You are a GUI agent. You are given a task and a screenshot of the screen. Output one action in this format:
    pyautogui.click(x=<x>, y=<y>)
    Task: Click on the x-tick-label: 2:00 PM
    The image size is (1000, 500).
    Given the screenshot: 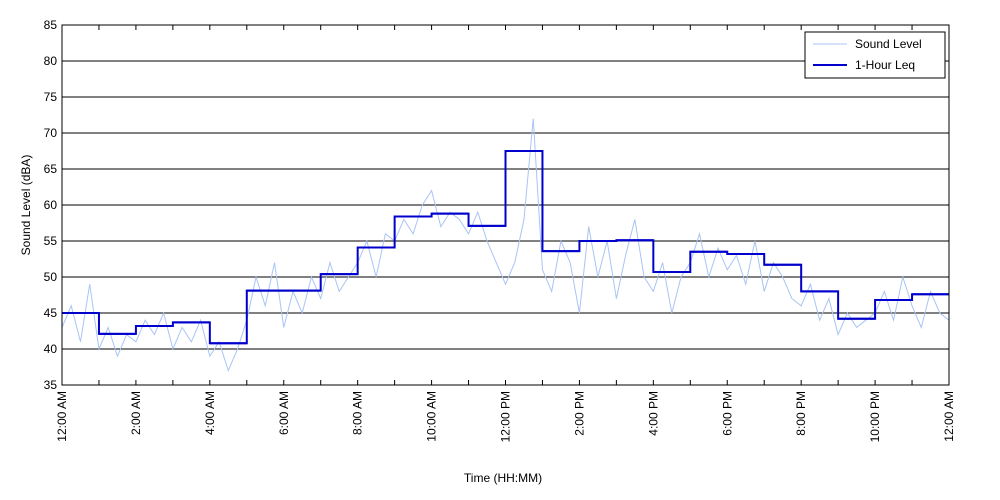 What is the action you would take?
    pyautogui.click(x=579, y=413)
    